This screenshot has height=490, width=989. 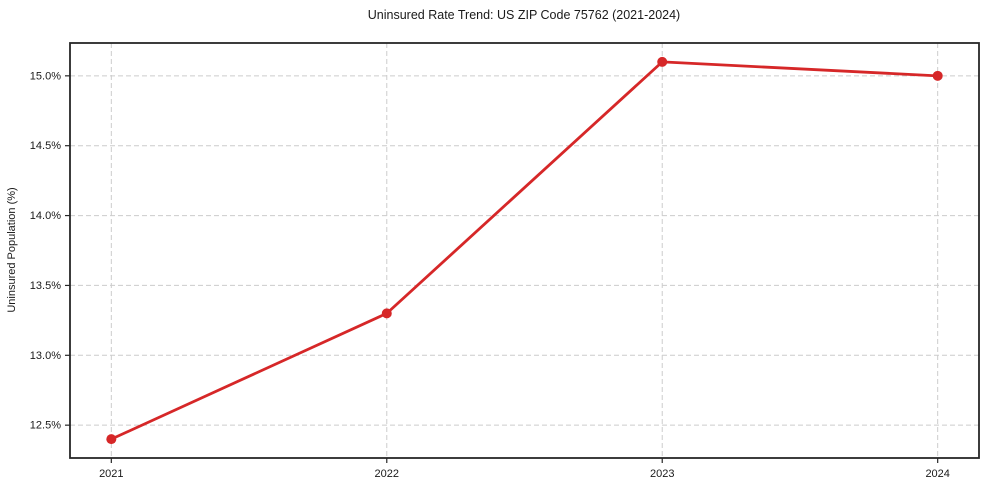 What do you see at coordinates (45, 426) in the screenshot?
I see `y-tick-label: 12.5%` at bounding box center [45, 426].